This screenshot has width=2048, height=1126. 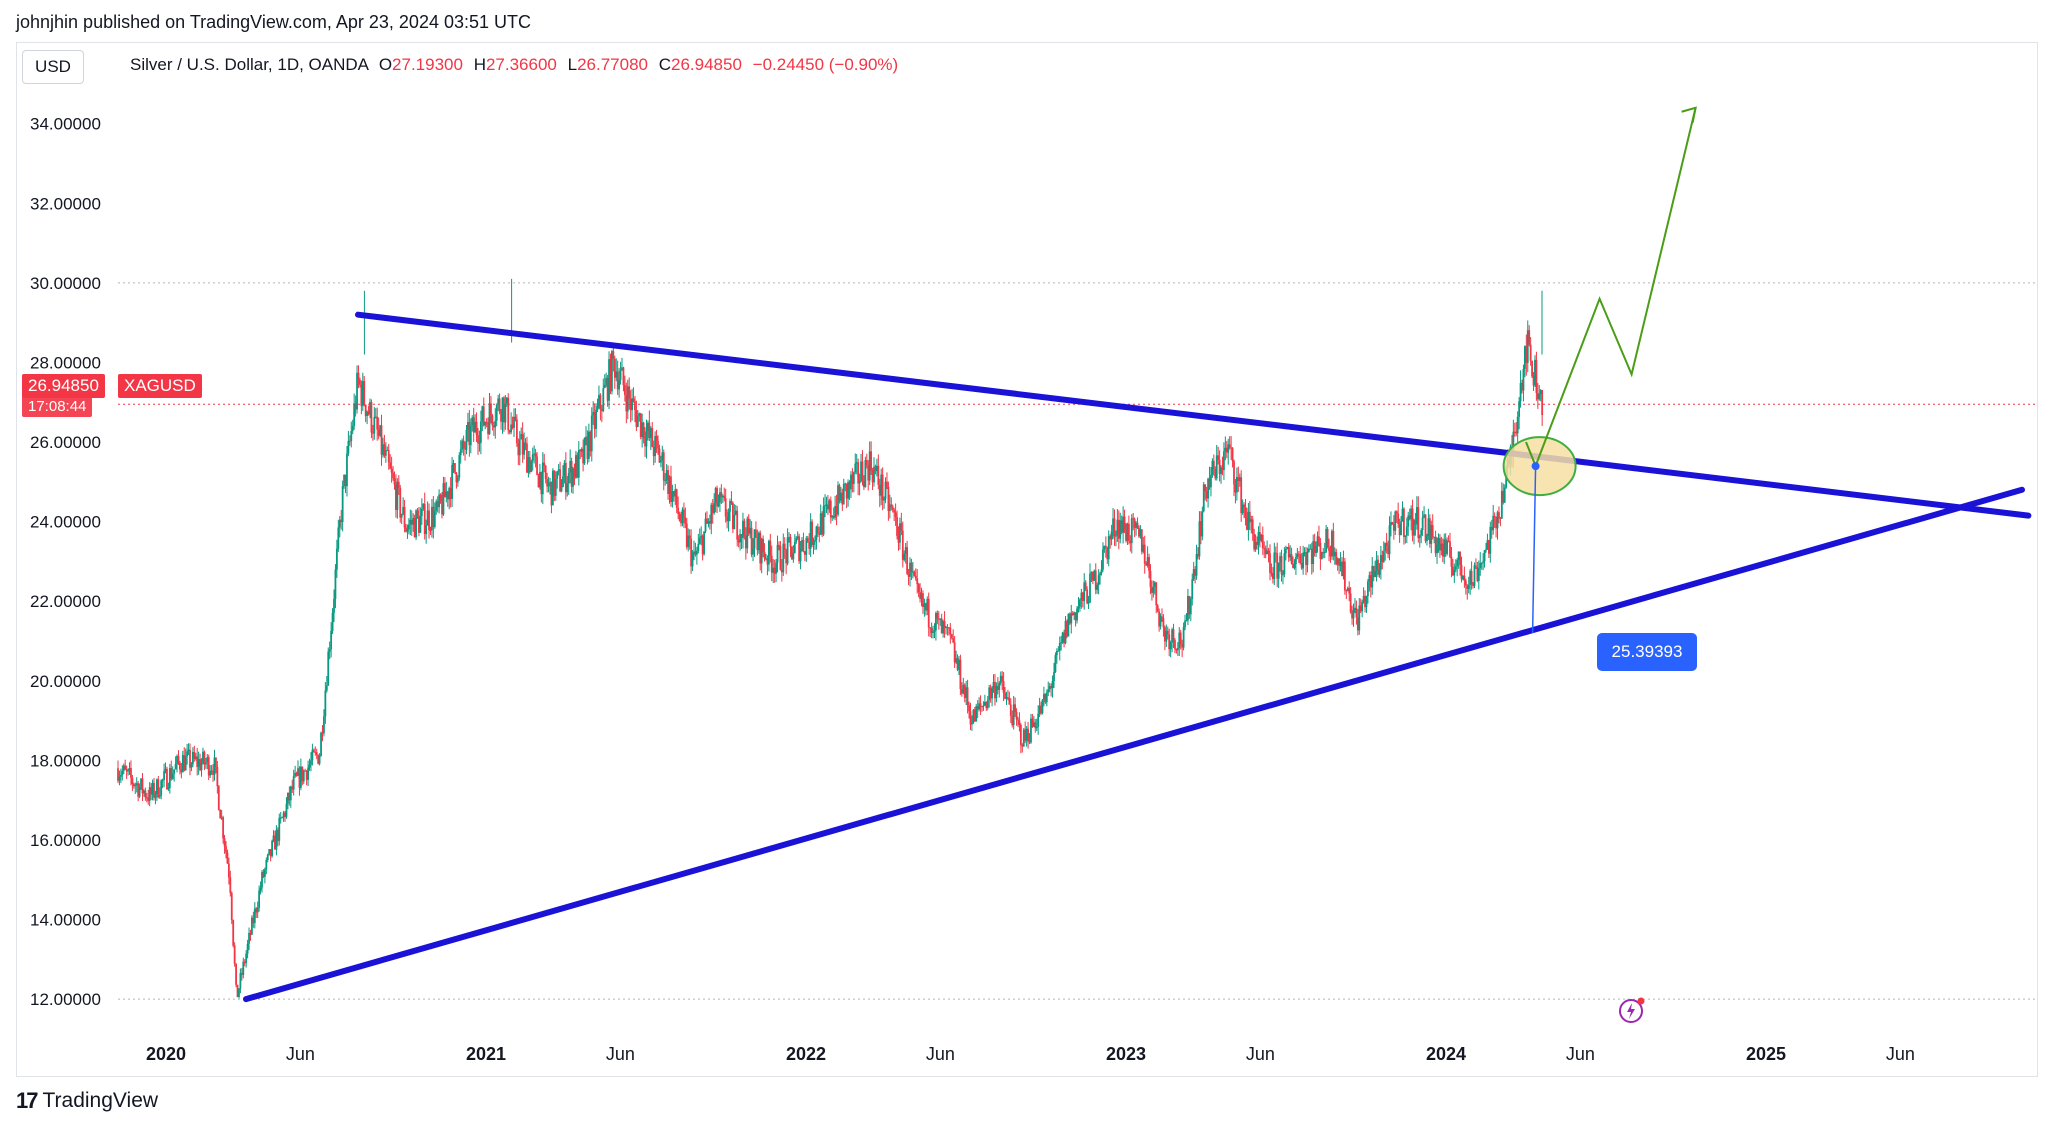 What do you see at coordinates (249, 64) in the screenshot?
I see `symbol-description: Silver / U.S. Dollar, 1D, OANDA` at bounding box center [249, 64].